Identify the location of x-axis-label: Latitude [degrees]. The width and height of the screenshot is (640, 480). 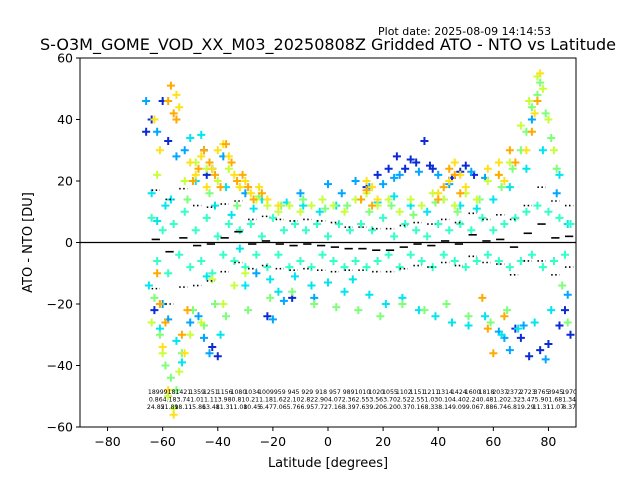
(328, 463).